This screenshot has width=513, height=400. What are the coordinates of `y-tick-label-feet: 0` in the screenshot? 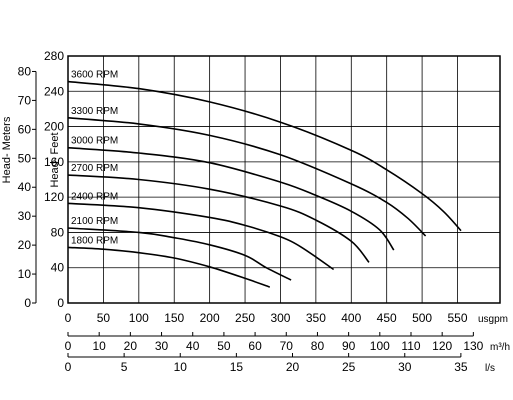 It's located at (60, 303).